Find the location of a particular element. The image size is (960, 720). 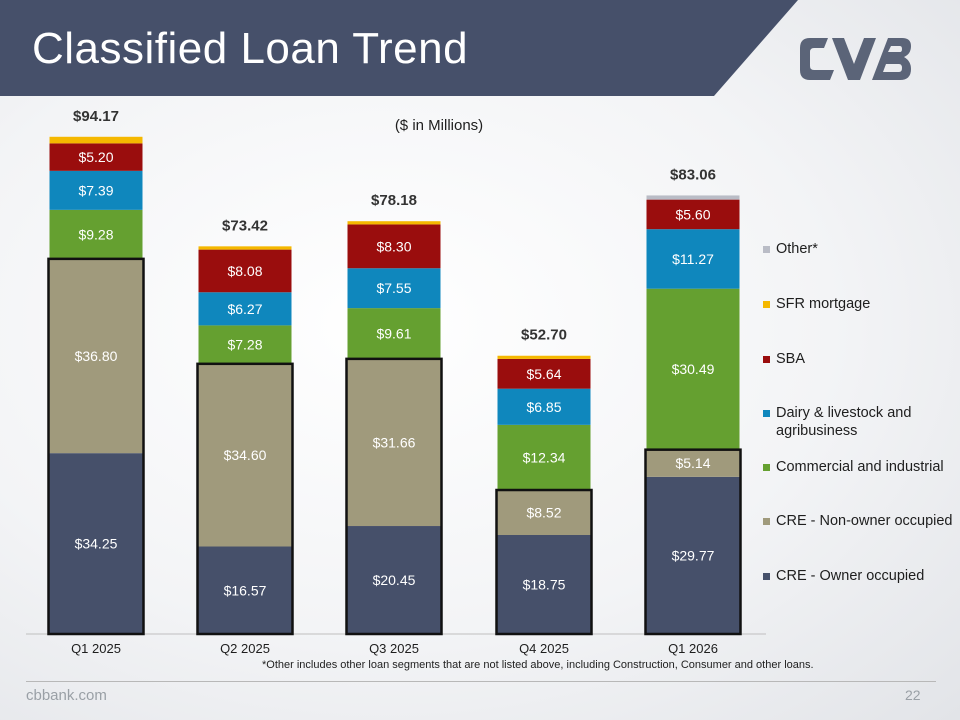

bar-sba-q1-2026 is located at coordinates (693, 214).